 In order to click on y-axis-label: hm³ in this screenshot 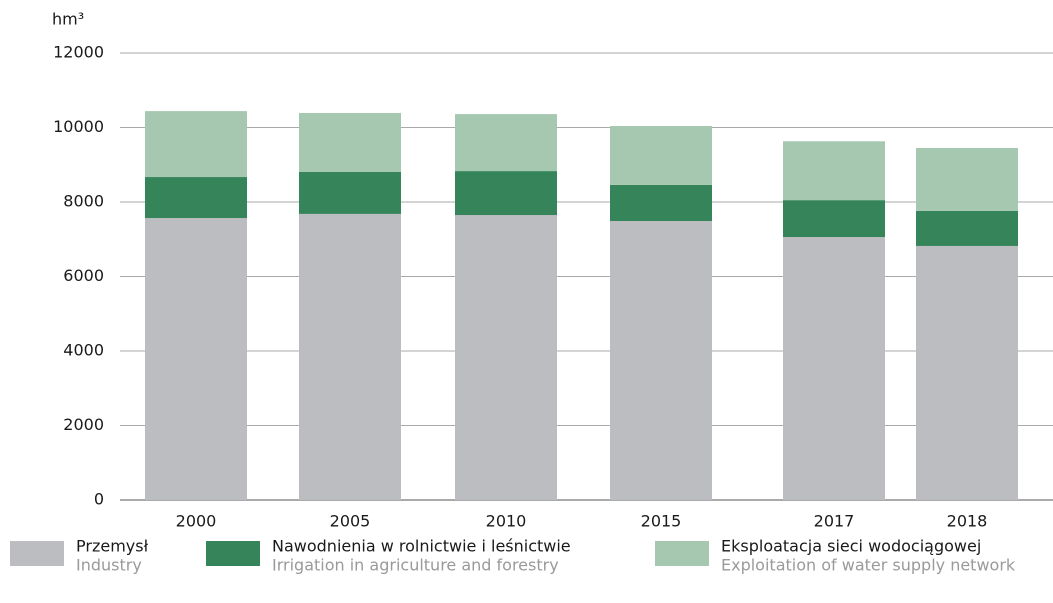, I will do `click(68, 19)`.